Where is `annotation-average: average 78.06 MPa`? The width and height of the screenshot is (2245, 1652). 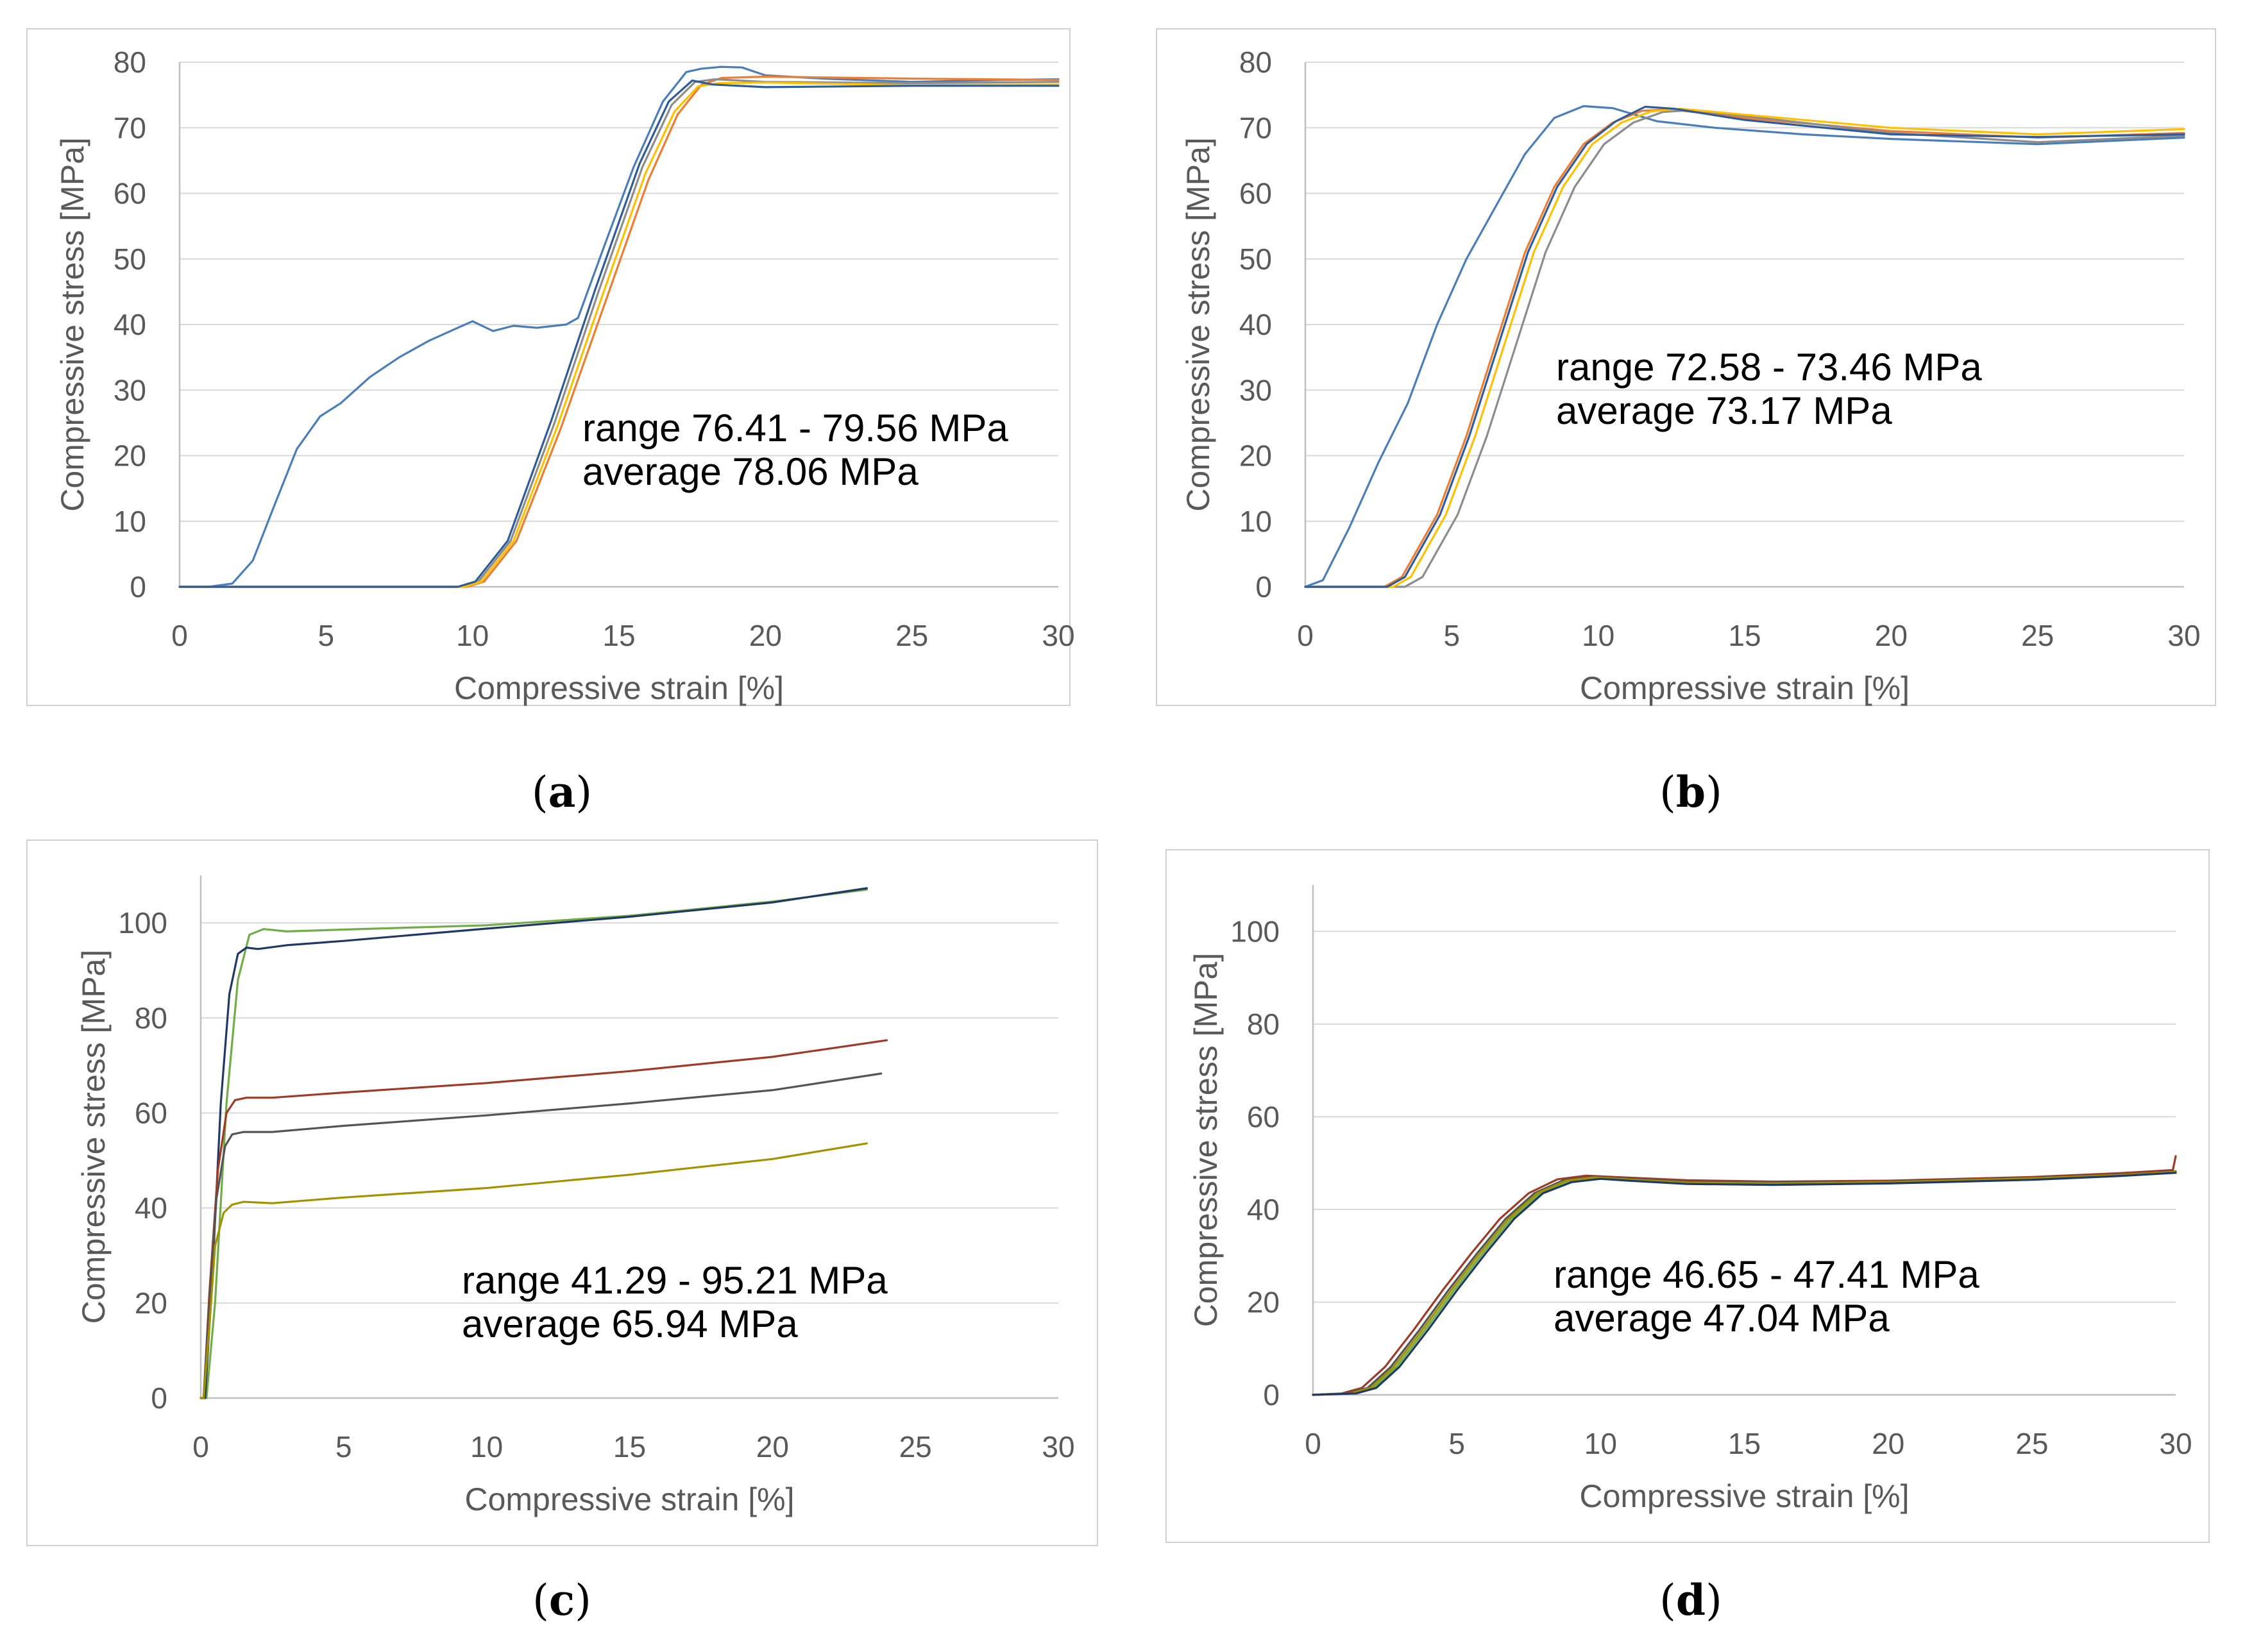
annotation-average: average 78.06 MPa is located at coordinates (751, 471).